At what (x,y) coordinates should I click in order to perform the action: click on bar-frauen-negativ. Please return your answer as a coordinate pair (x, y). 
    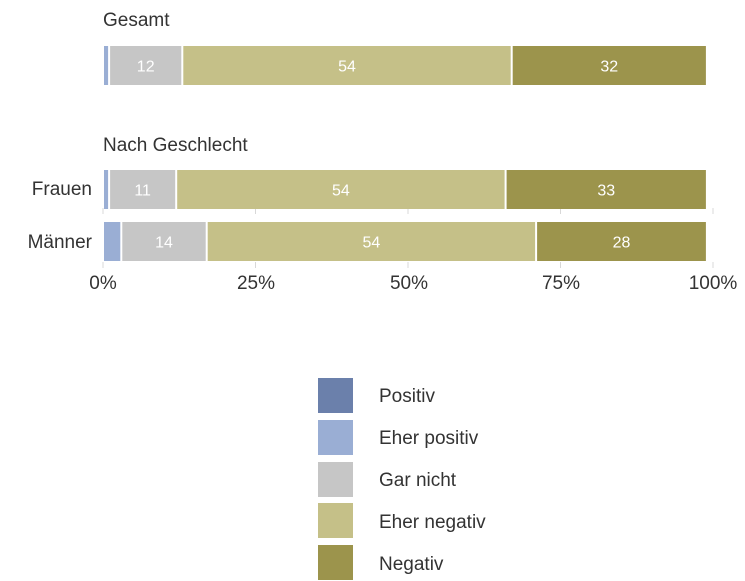
    Looking at the image, I should click on (606, 189).